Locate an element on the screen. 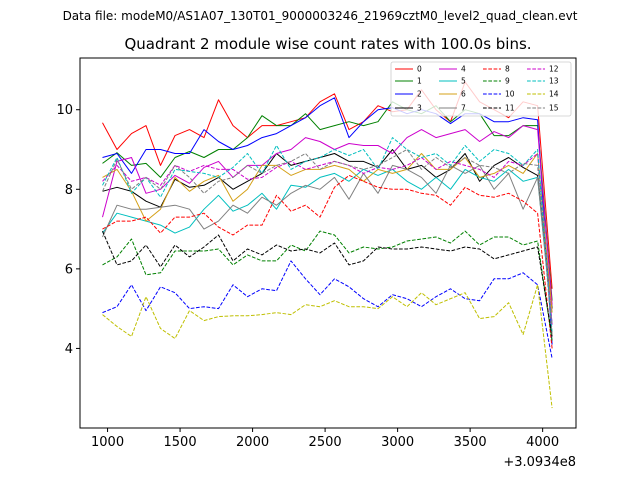  x-tick-label: 1500 is located at coordinates (180, 442).